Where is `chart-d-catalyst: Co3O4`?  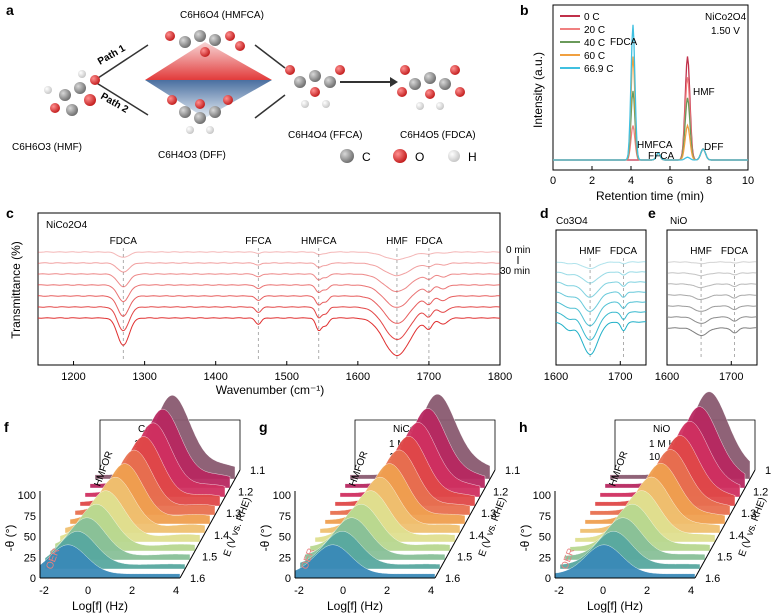 chart-d-catalyst: Co3O4 is located at coordinates (572, 221).